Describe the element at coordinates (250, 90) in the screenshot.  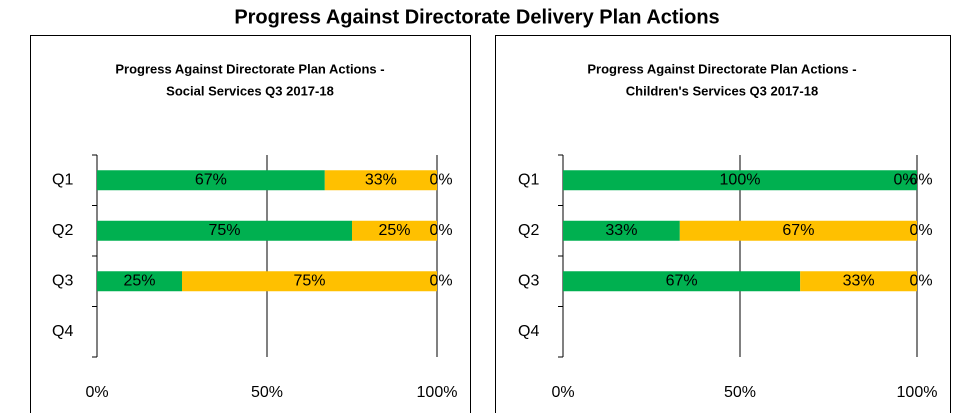
I see `chart-title: Social Services Q3 2017-18` at that location.